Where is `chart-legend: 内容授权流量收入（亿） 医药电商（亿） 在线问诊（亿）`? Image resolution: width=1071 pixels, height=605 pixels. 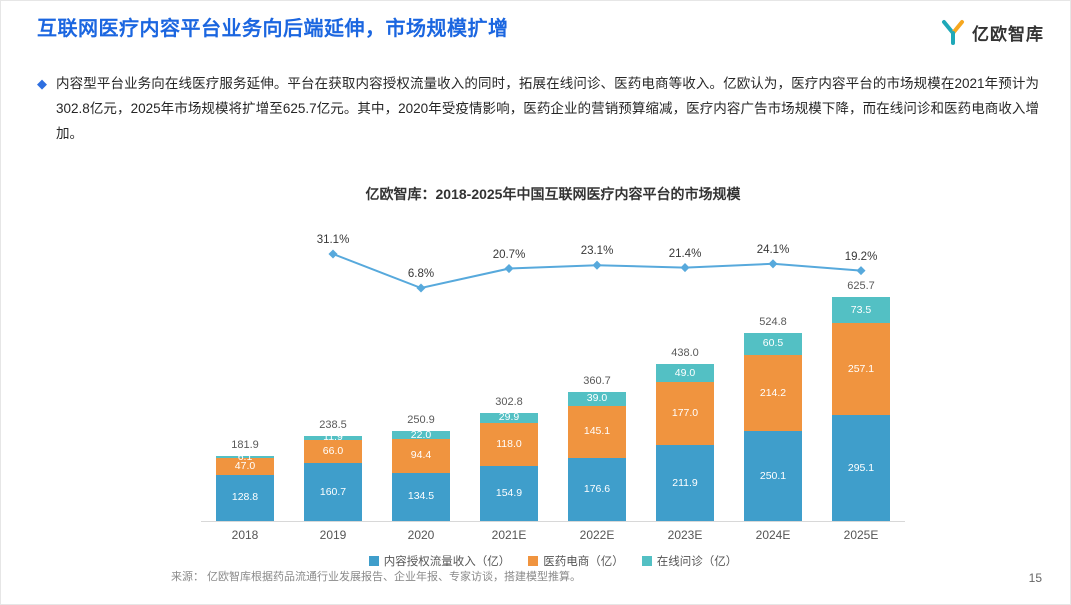 chart-legend: 内容授权流量收入（亿） 医药电商（亿） 在线问诊（亿） is located at coordinates (553, 561).